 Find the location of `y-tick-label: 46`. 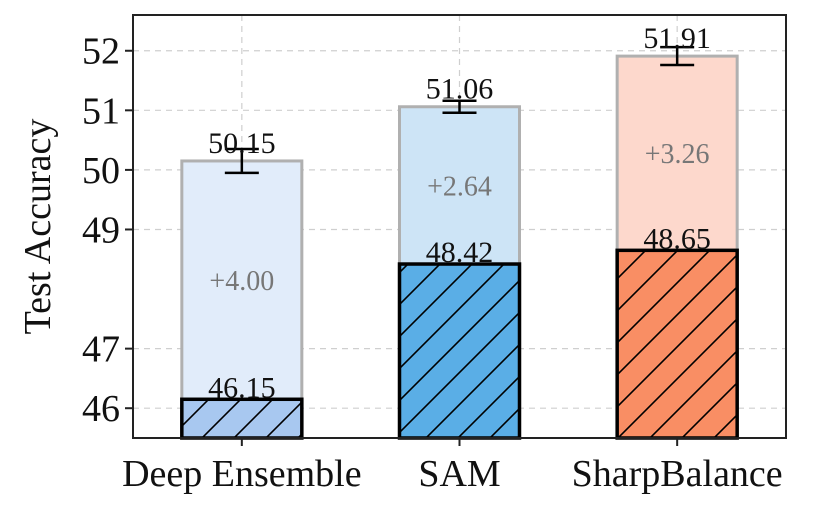

y-tick-label: 46 is located at coordinates (101, 409).